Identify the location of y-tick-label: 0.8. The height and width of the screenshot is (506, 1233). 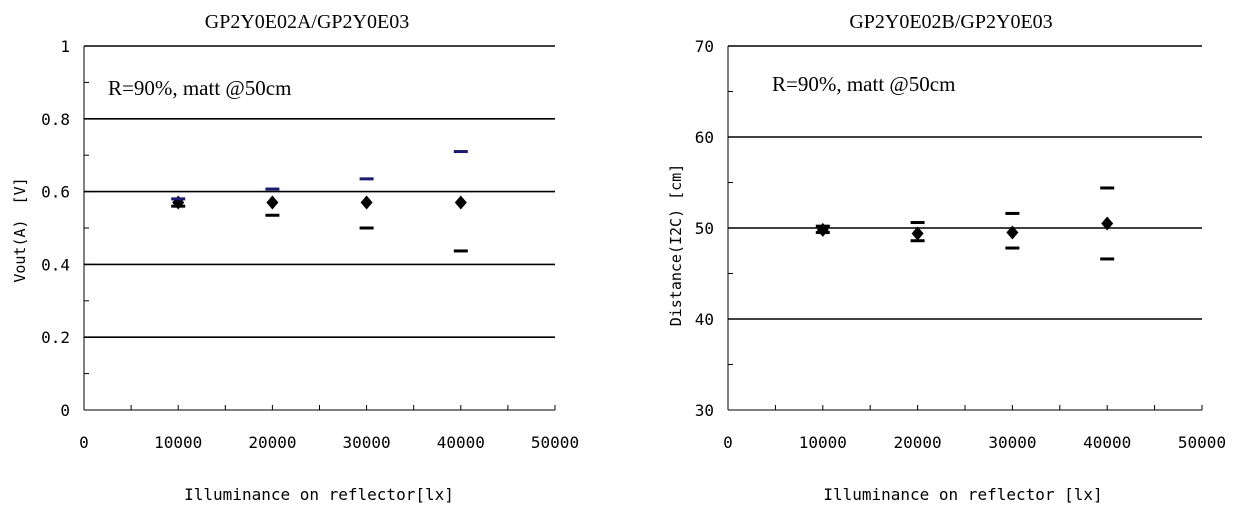
(55, 119).